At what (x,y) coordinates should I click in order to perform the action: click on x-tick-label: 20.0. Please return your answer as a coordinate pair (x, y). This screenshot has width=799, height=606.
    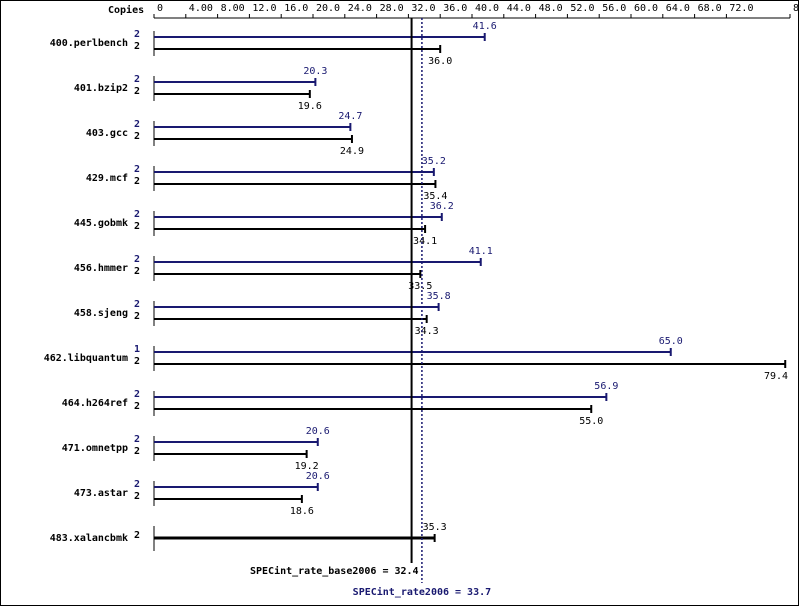
    Looking at the image, I should click on (328, 8).